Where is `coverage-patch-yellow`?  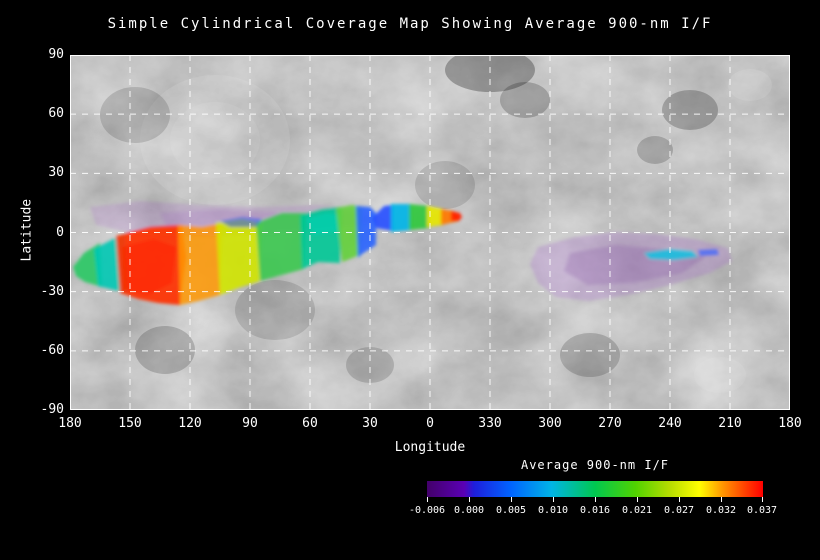
coverage-patch-yellow is located at coordinates (435, 216).